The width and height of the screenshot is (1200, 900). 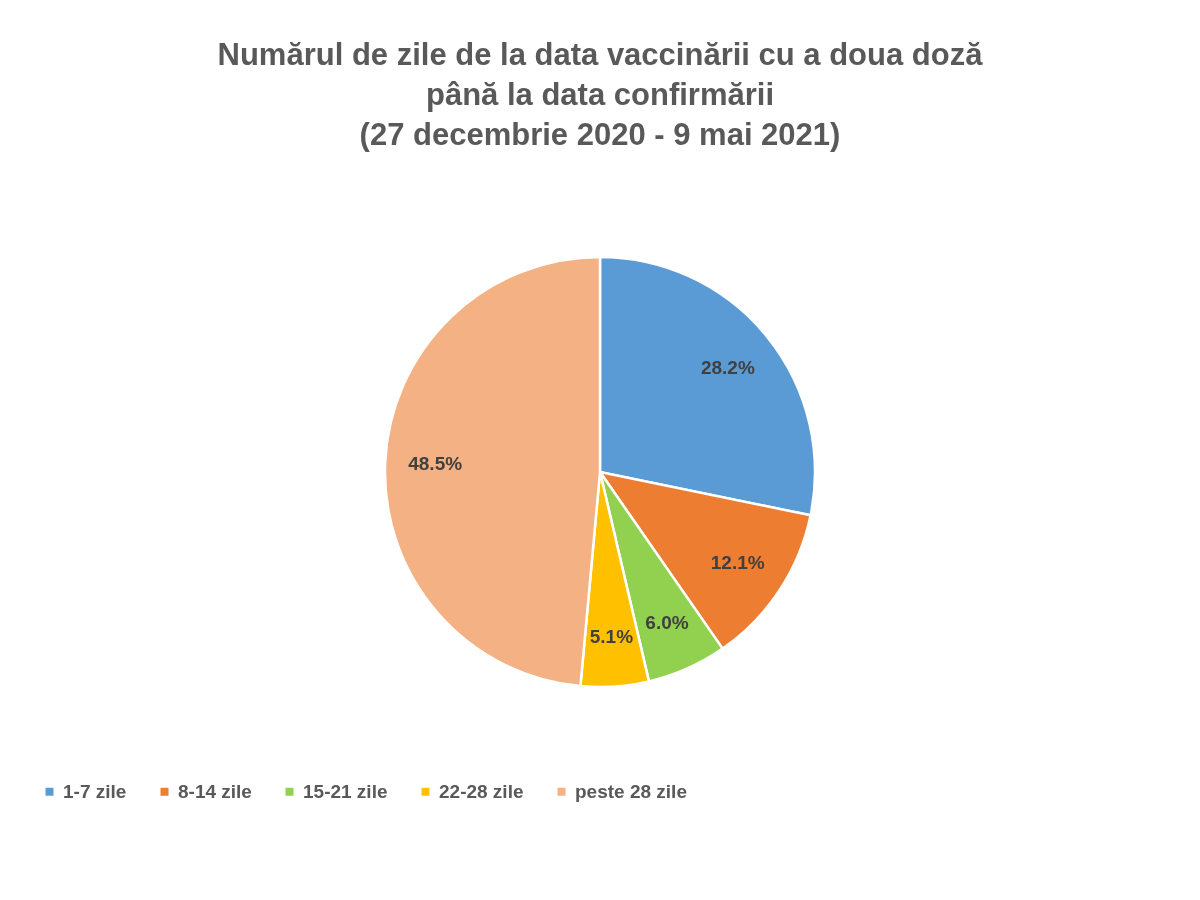 What do you see at coordinates (435, 464) in the screenshot?
I see `data-label: 48.5%` at bounding box center [435, 464].